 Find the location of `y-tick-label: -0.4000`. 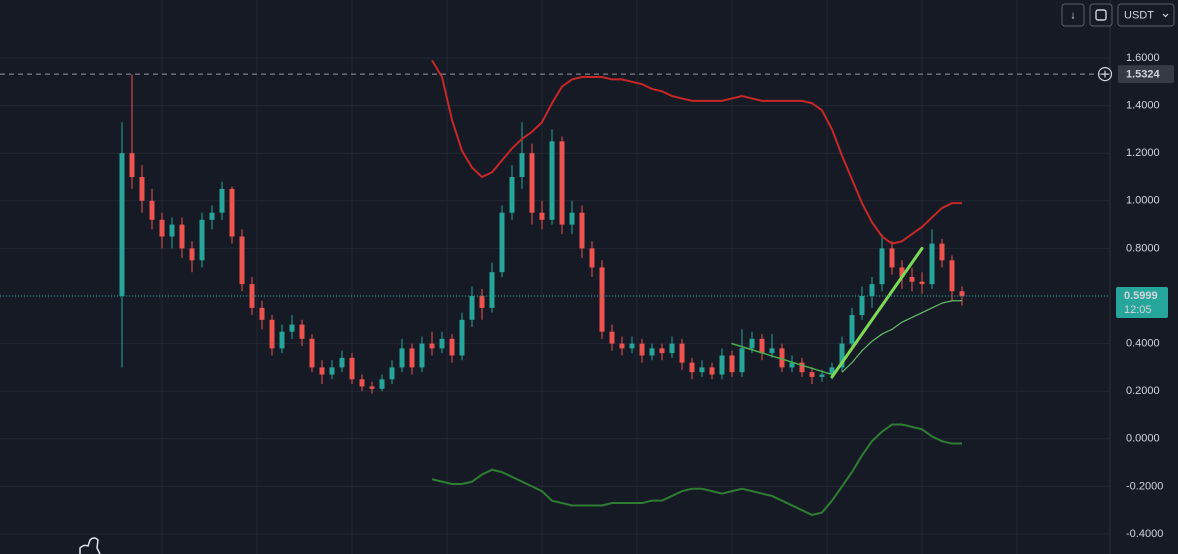

y-tick-label: -0.4000 is located at coordinates (1144, 534).